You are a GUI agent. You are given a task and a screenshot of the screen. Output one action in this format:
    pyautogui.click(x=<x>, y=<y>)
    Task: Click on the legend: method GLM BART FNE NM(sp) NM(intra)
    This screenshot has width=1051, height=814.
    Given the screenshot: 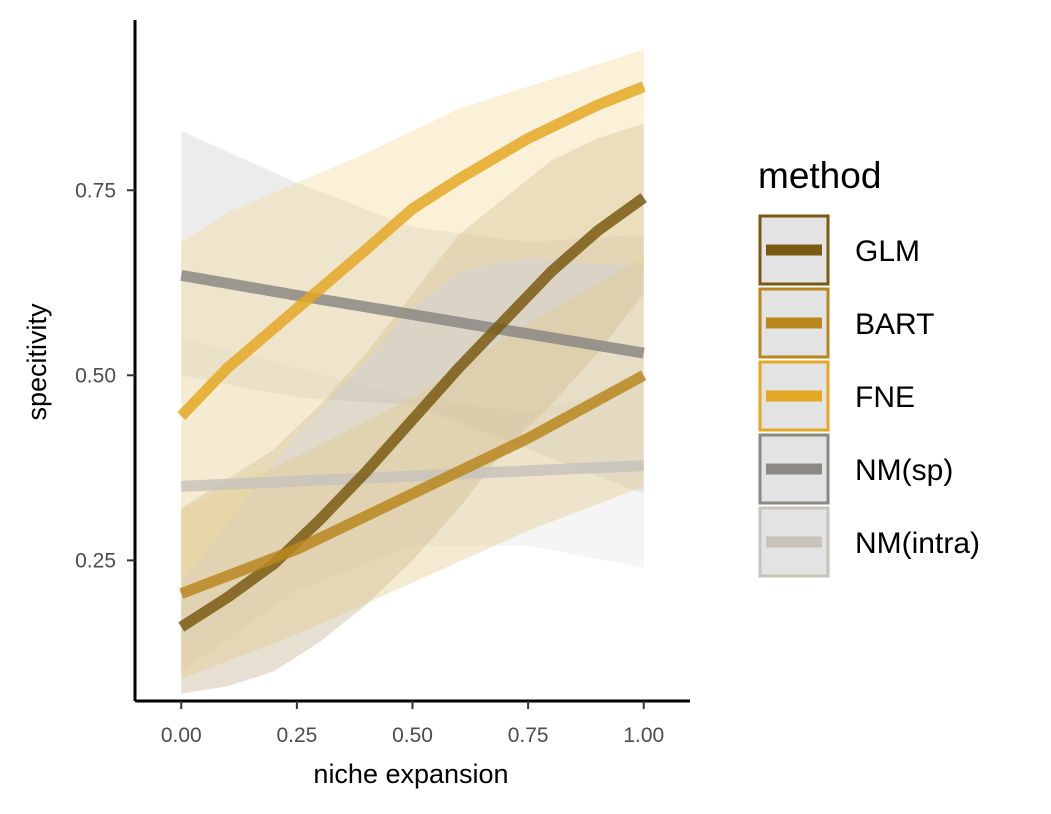 What is the action you would take?
    pyautogui.click(x=869, y=366)
    